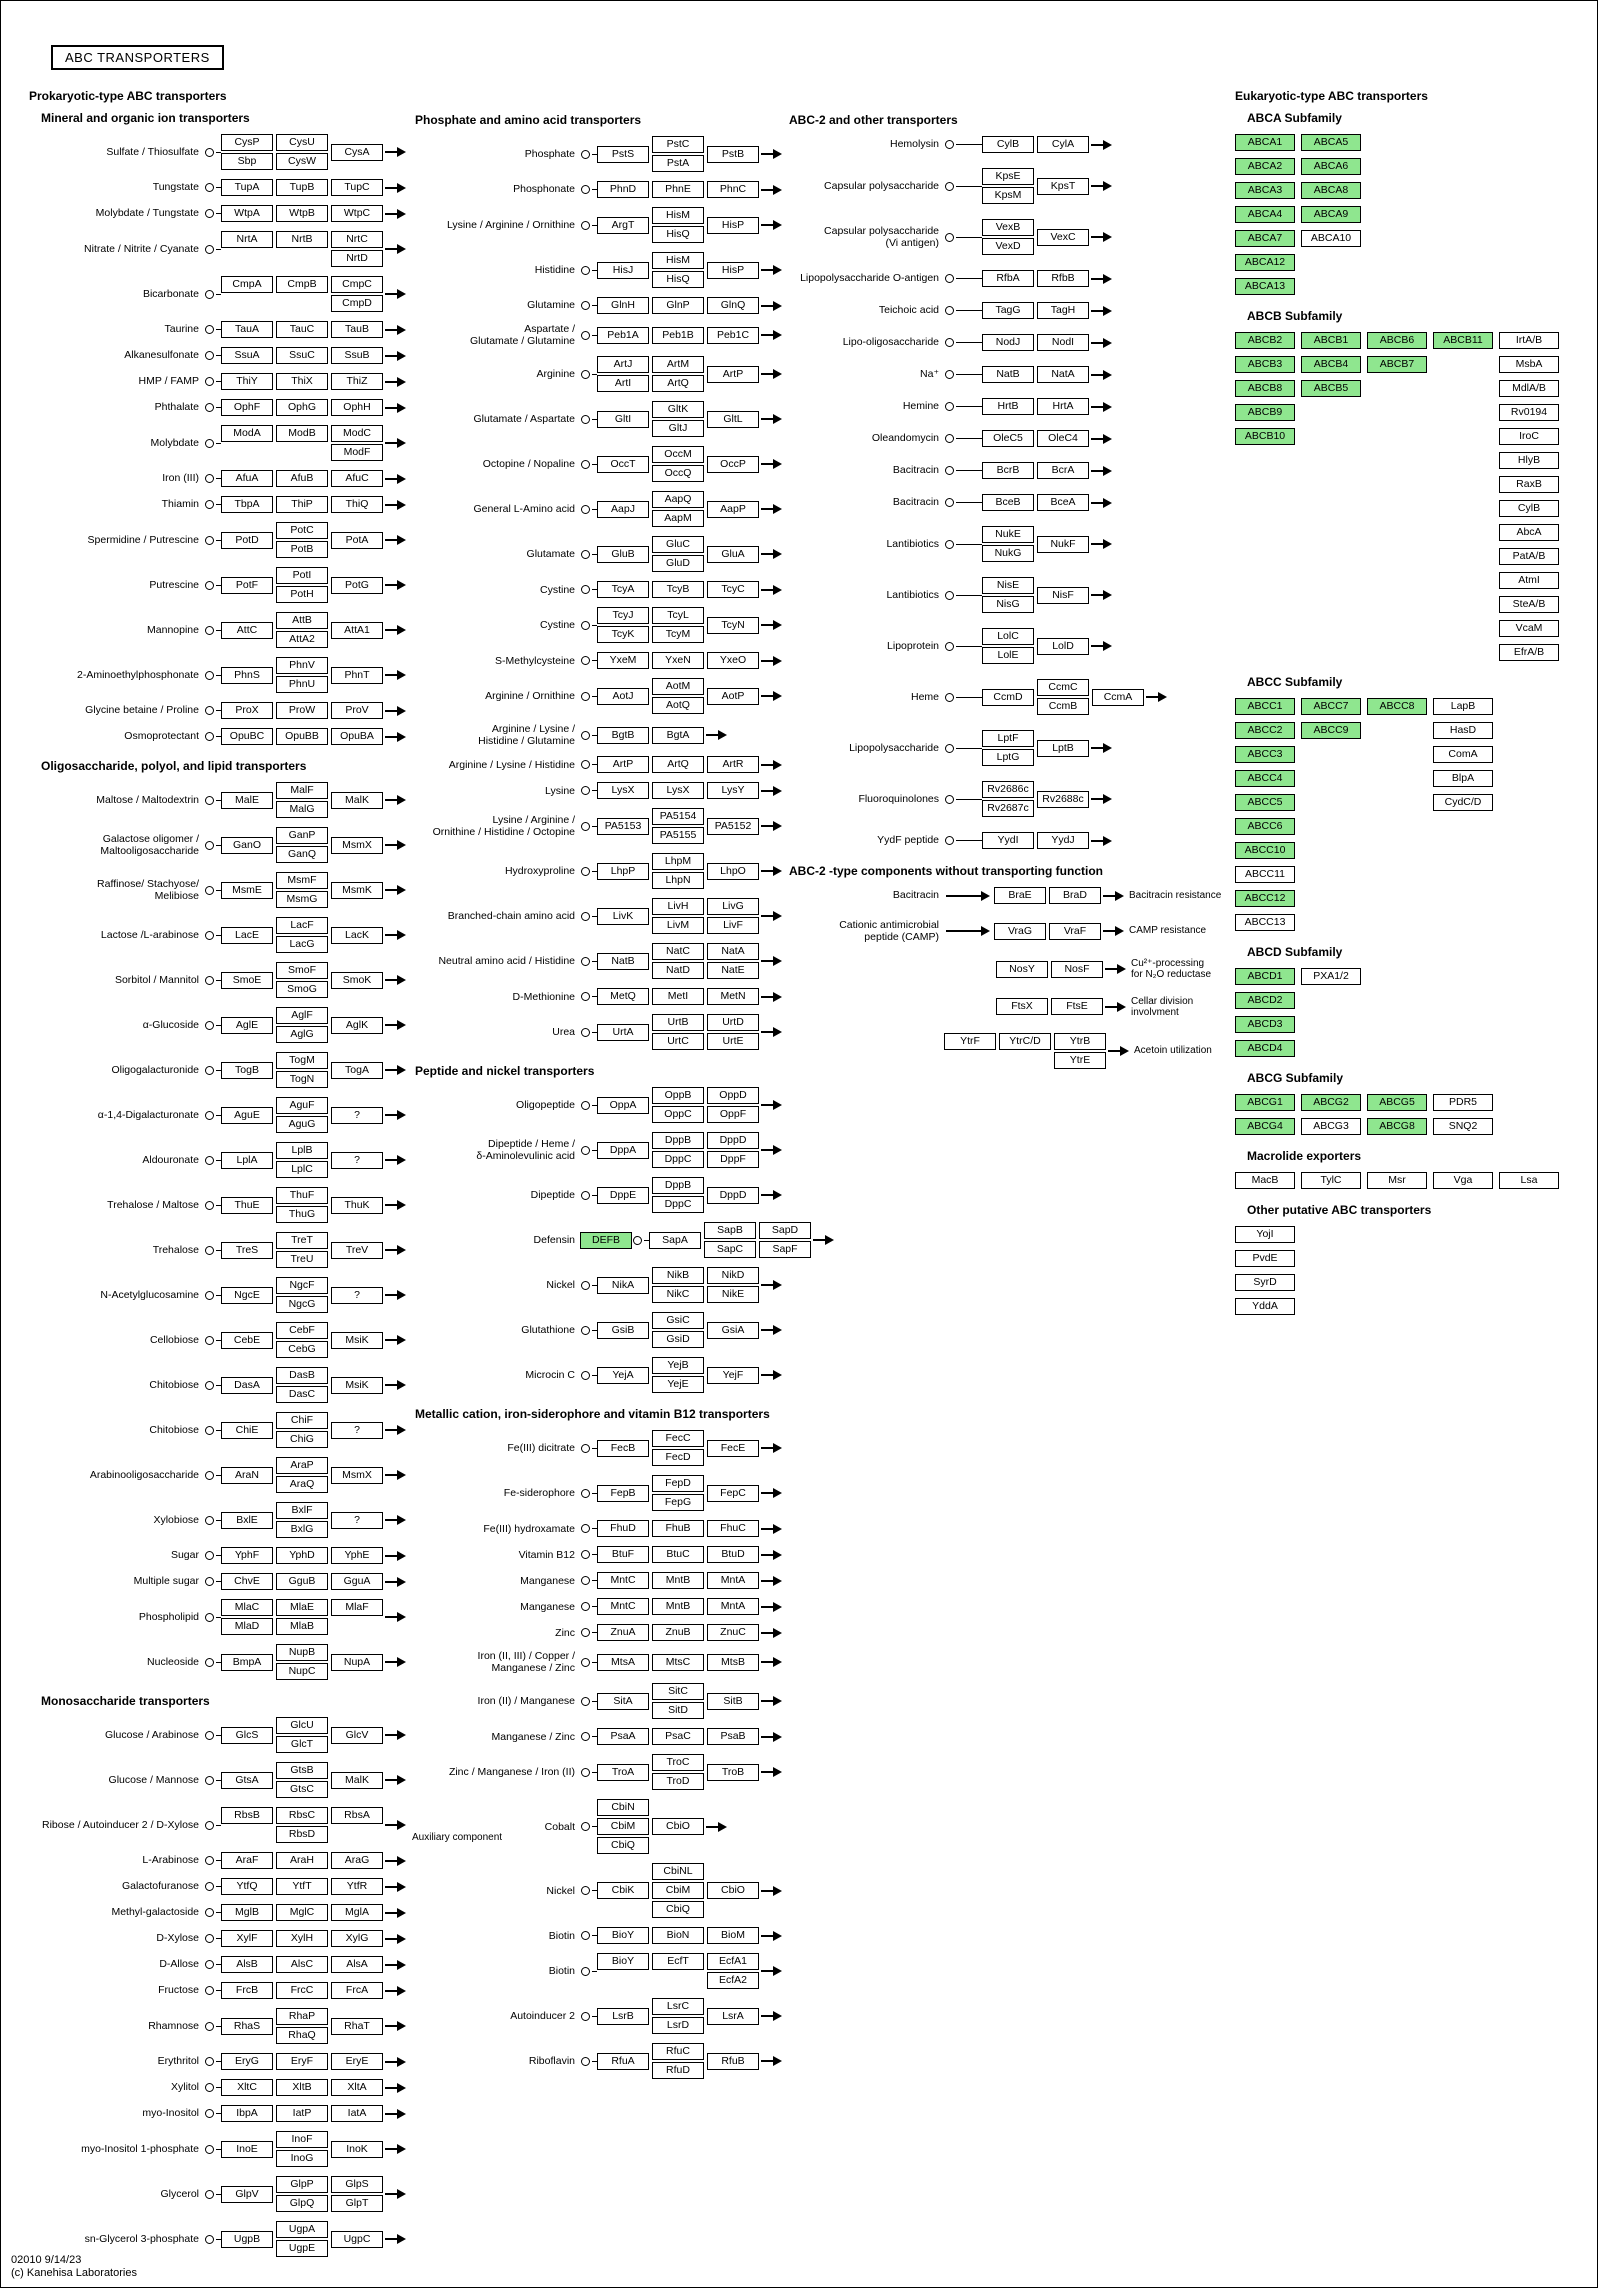 The width and height of the screenshot is (1598, 2288). I want to click on gene-box-syrd: SyrD, so click(1265, 1282).